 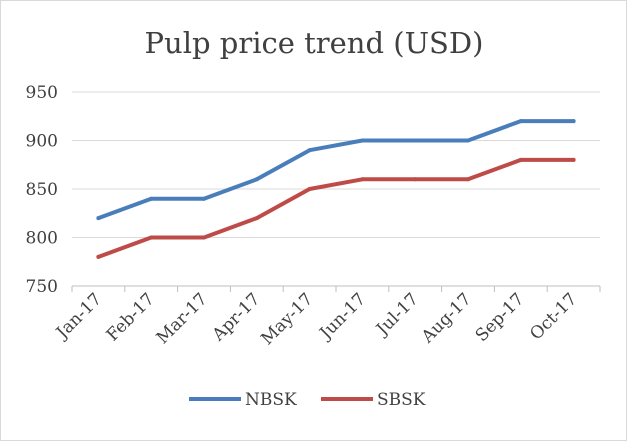 What do you see at coordinates (401, 400) in the screenshot?
I see `legend-label-sbsk: SBSK` at bounding box center [401, 400].